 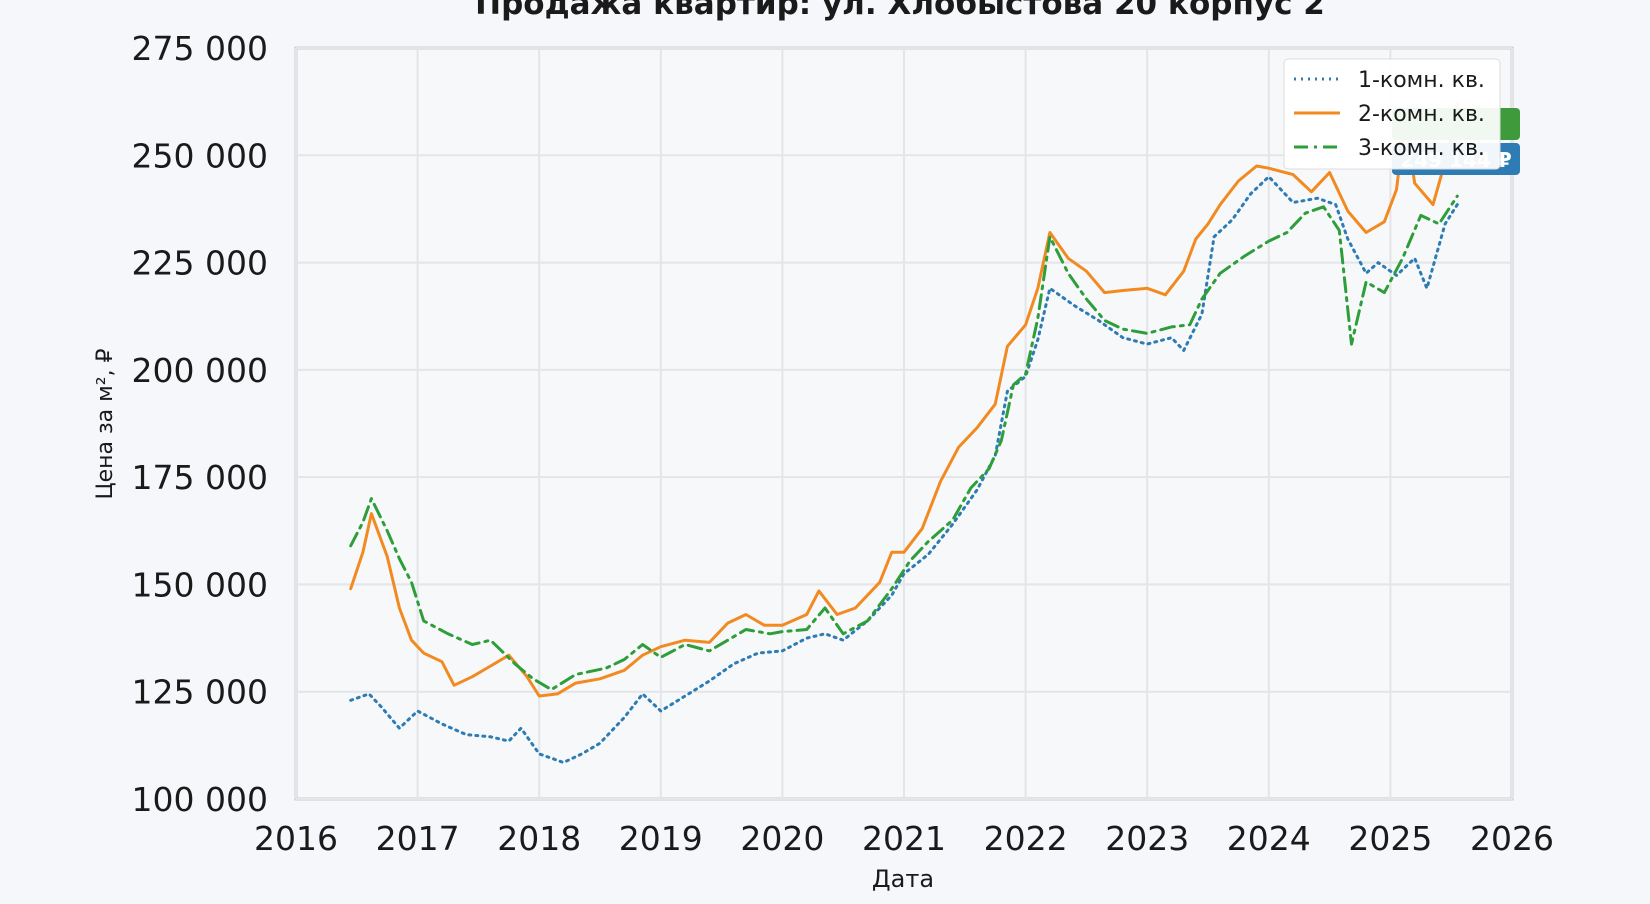 What do you see at coordinates (539, 838) in the screenshot?
I see `x-tick-label: 2018` at bounding box center [539, 838].